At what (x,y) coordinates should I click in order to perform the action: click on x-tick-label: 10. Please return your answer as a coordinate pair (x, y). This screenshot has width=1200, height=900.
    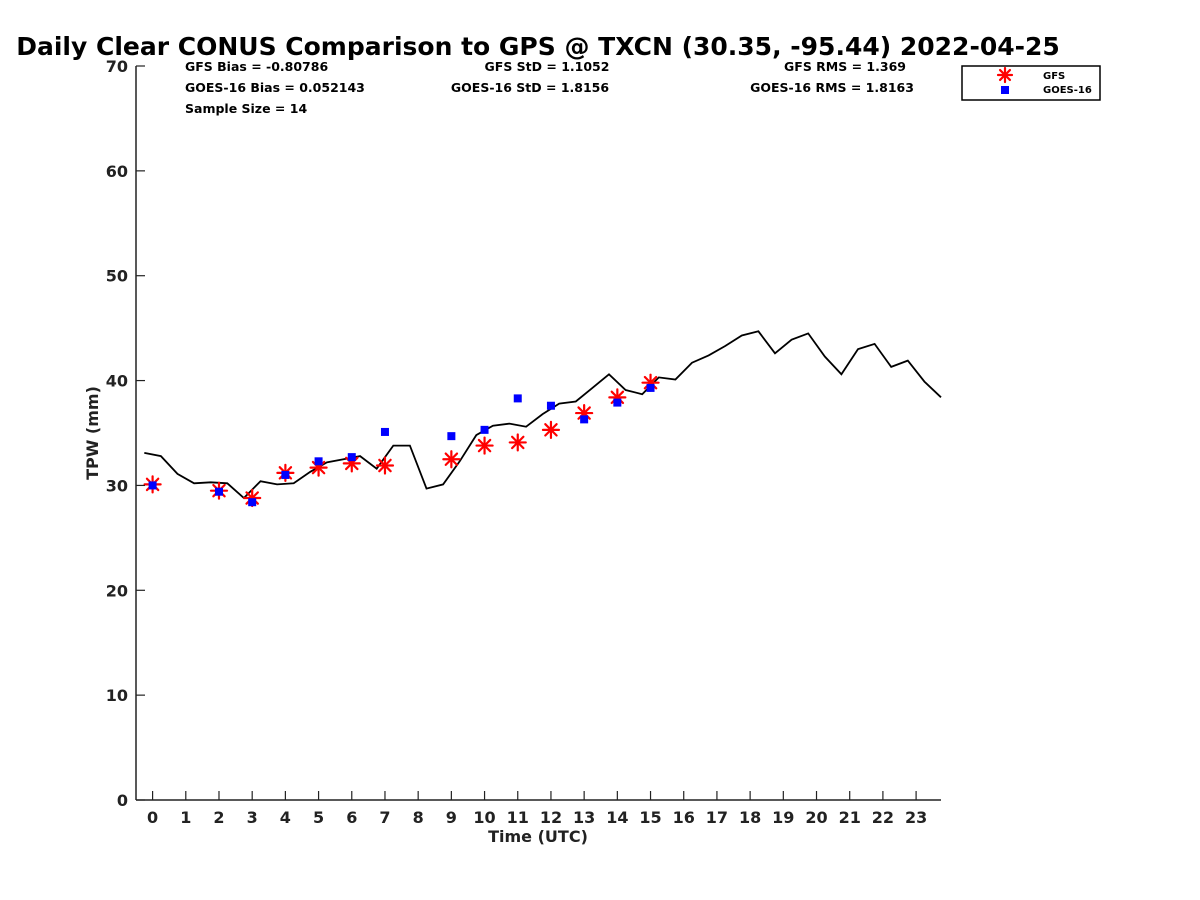
    Looking at the image, I should click on (484, 817).